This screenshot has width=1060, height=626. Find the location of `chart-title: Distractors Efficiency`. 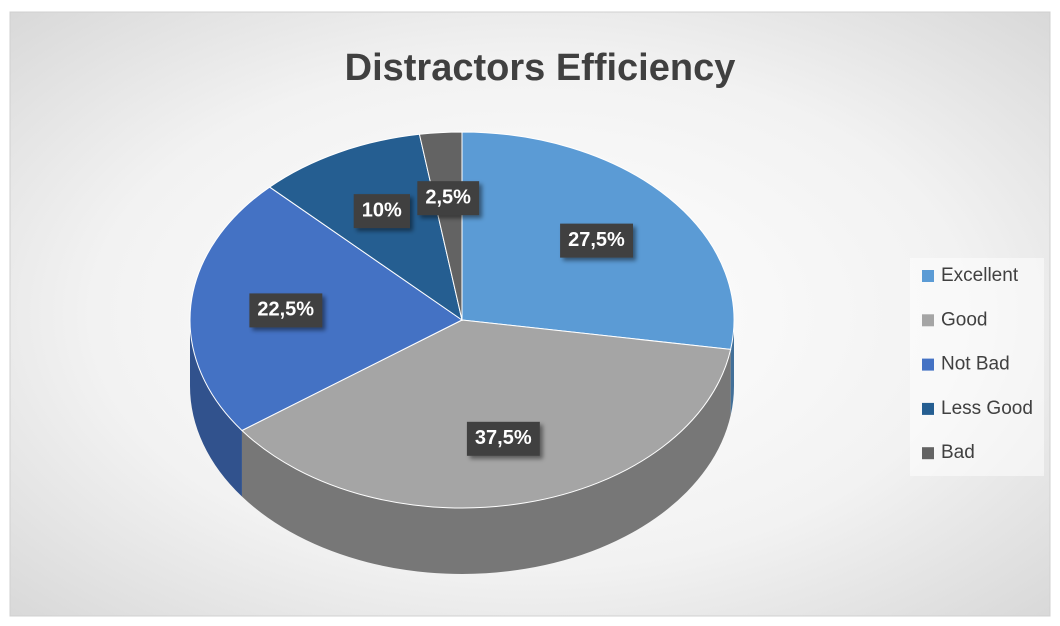

chart-title: Distractors Efficiency is located at coordinates (540, 68).